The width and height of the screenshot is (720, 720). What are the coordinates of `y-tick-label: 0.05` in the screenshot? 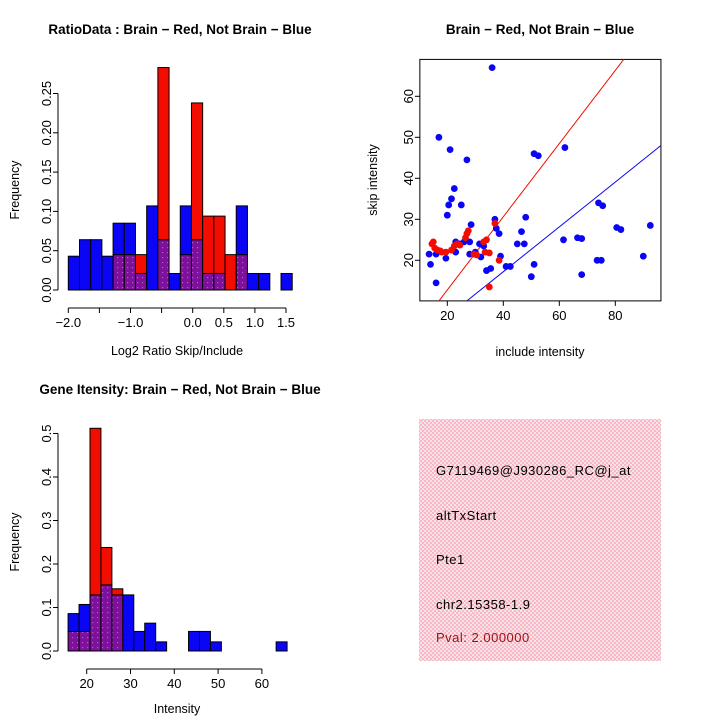 It's located at (46, 250).